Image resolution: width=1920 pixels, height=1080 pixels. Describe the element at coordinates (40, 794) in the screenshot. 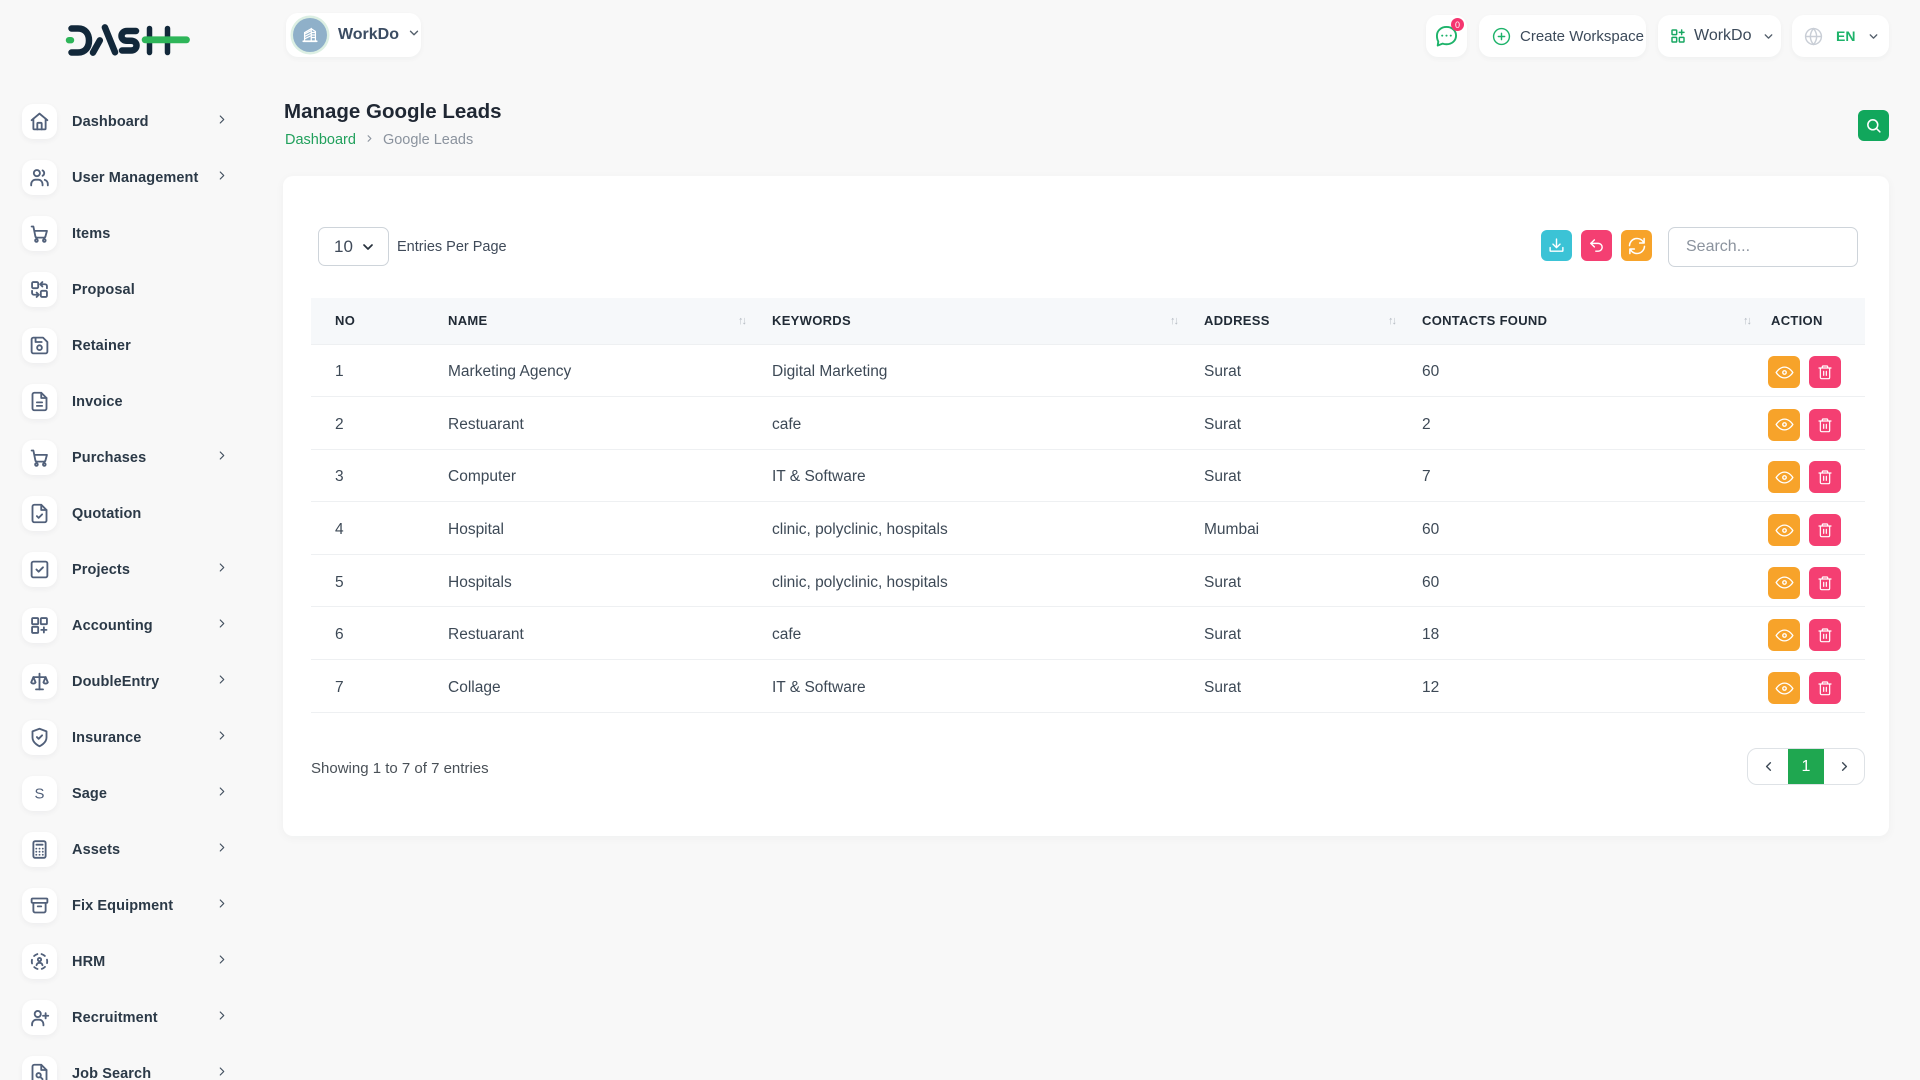

I see `svg-text: S` at that location.